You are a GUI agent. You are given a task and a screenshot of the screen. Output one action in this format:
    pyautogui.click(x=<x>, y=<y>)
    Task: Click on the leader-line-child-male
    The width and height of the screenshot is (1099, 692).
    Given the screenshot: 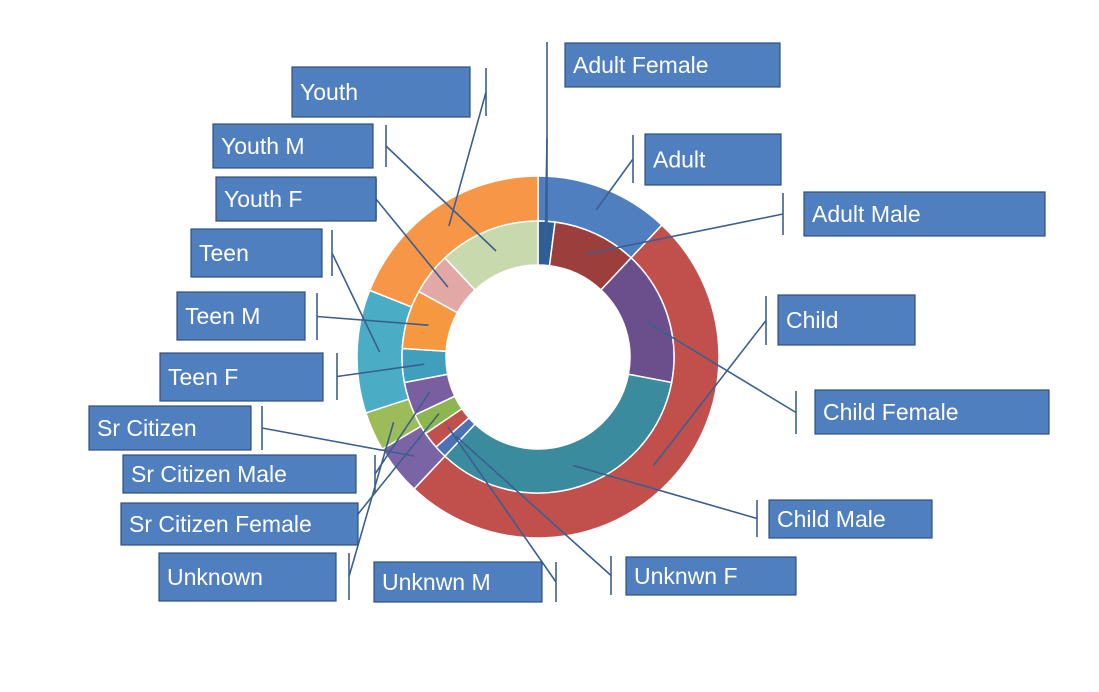 What is the action you would take?
    pyautogui.click(x=665, y=492)
    